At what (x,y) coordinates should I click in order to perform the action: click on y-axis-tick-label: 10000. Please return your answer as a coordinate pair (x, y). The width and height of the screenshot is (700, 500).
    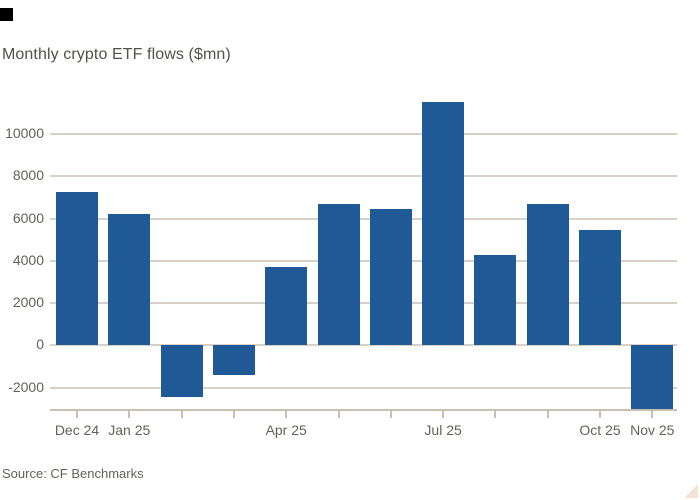
    Looking at the image, I should click on (24, 132).